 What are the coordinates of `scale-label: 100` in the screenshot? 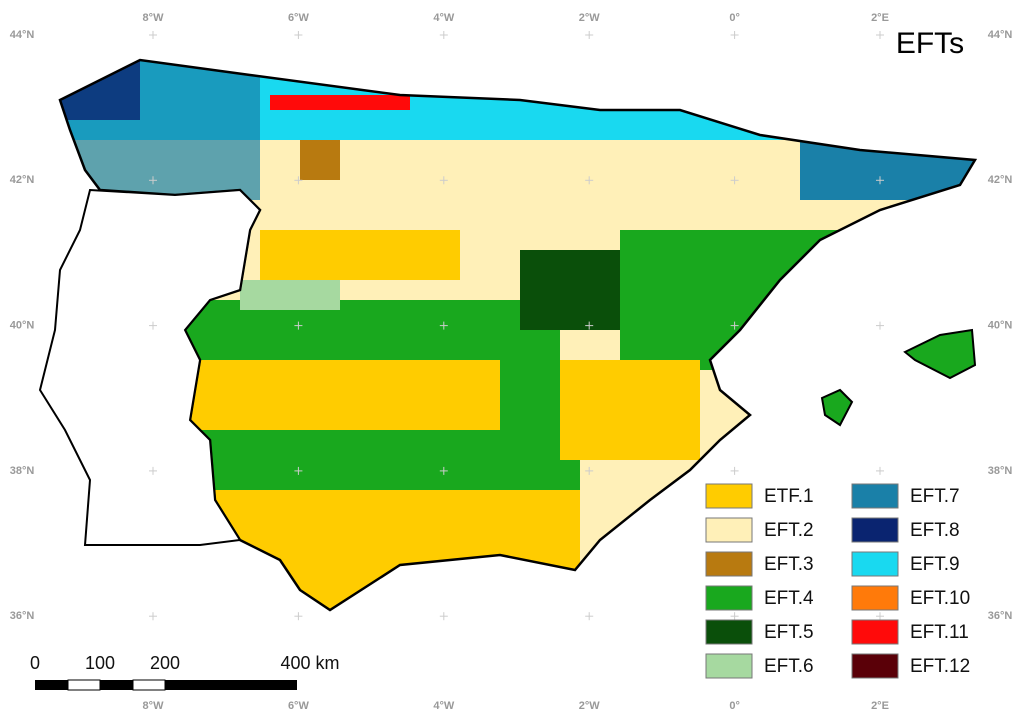 It's located at (100, 663).